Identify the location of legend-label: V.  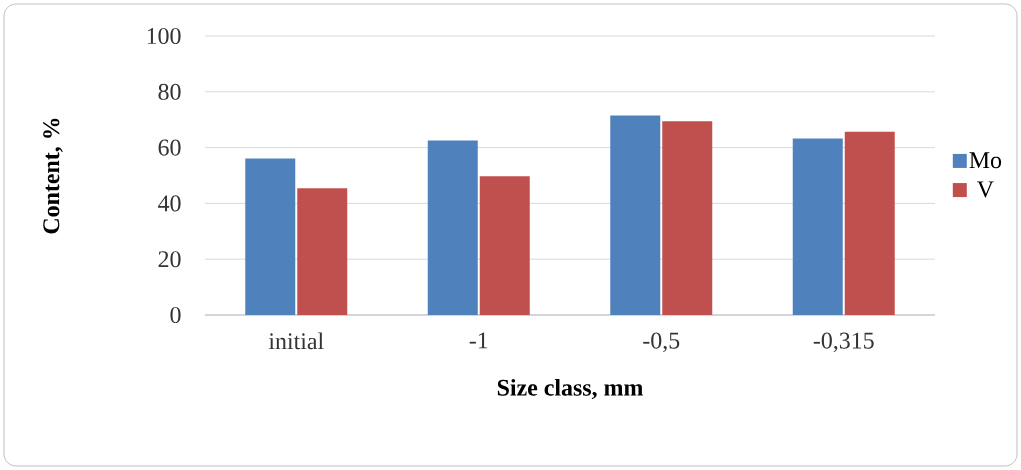
(985, 189).